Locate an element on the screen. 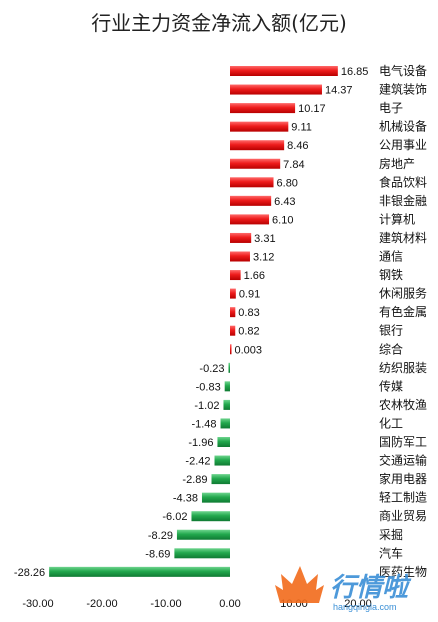 The width and height of the screenshot is (438, 622). data-label: 16.85 is located at coordinates (355, 72).